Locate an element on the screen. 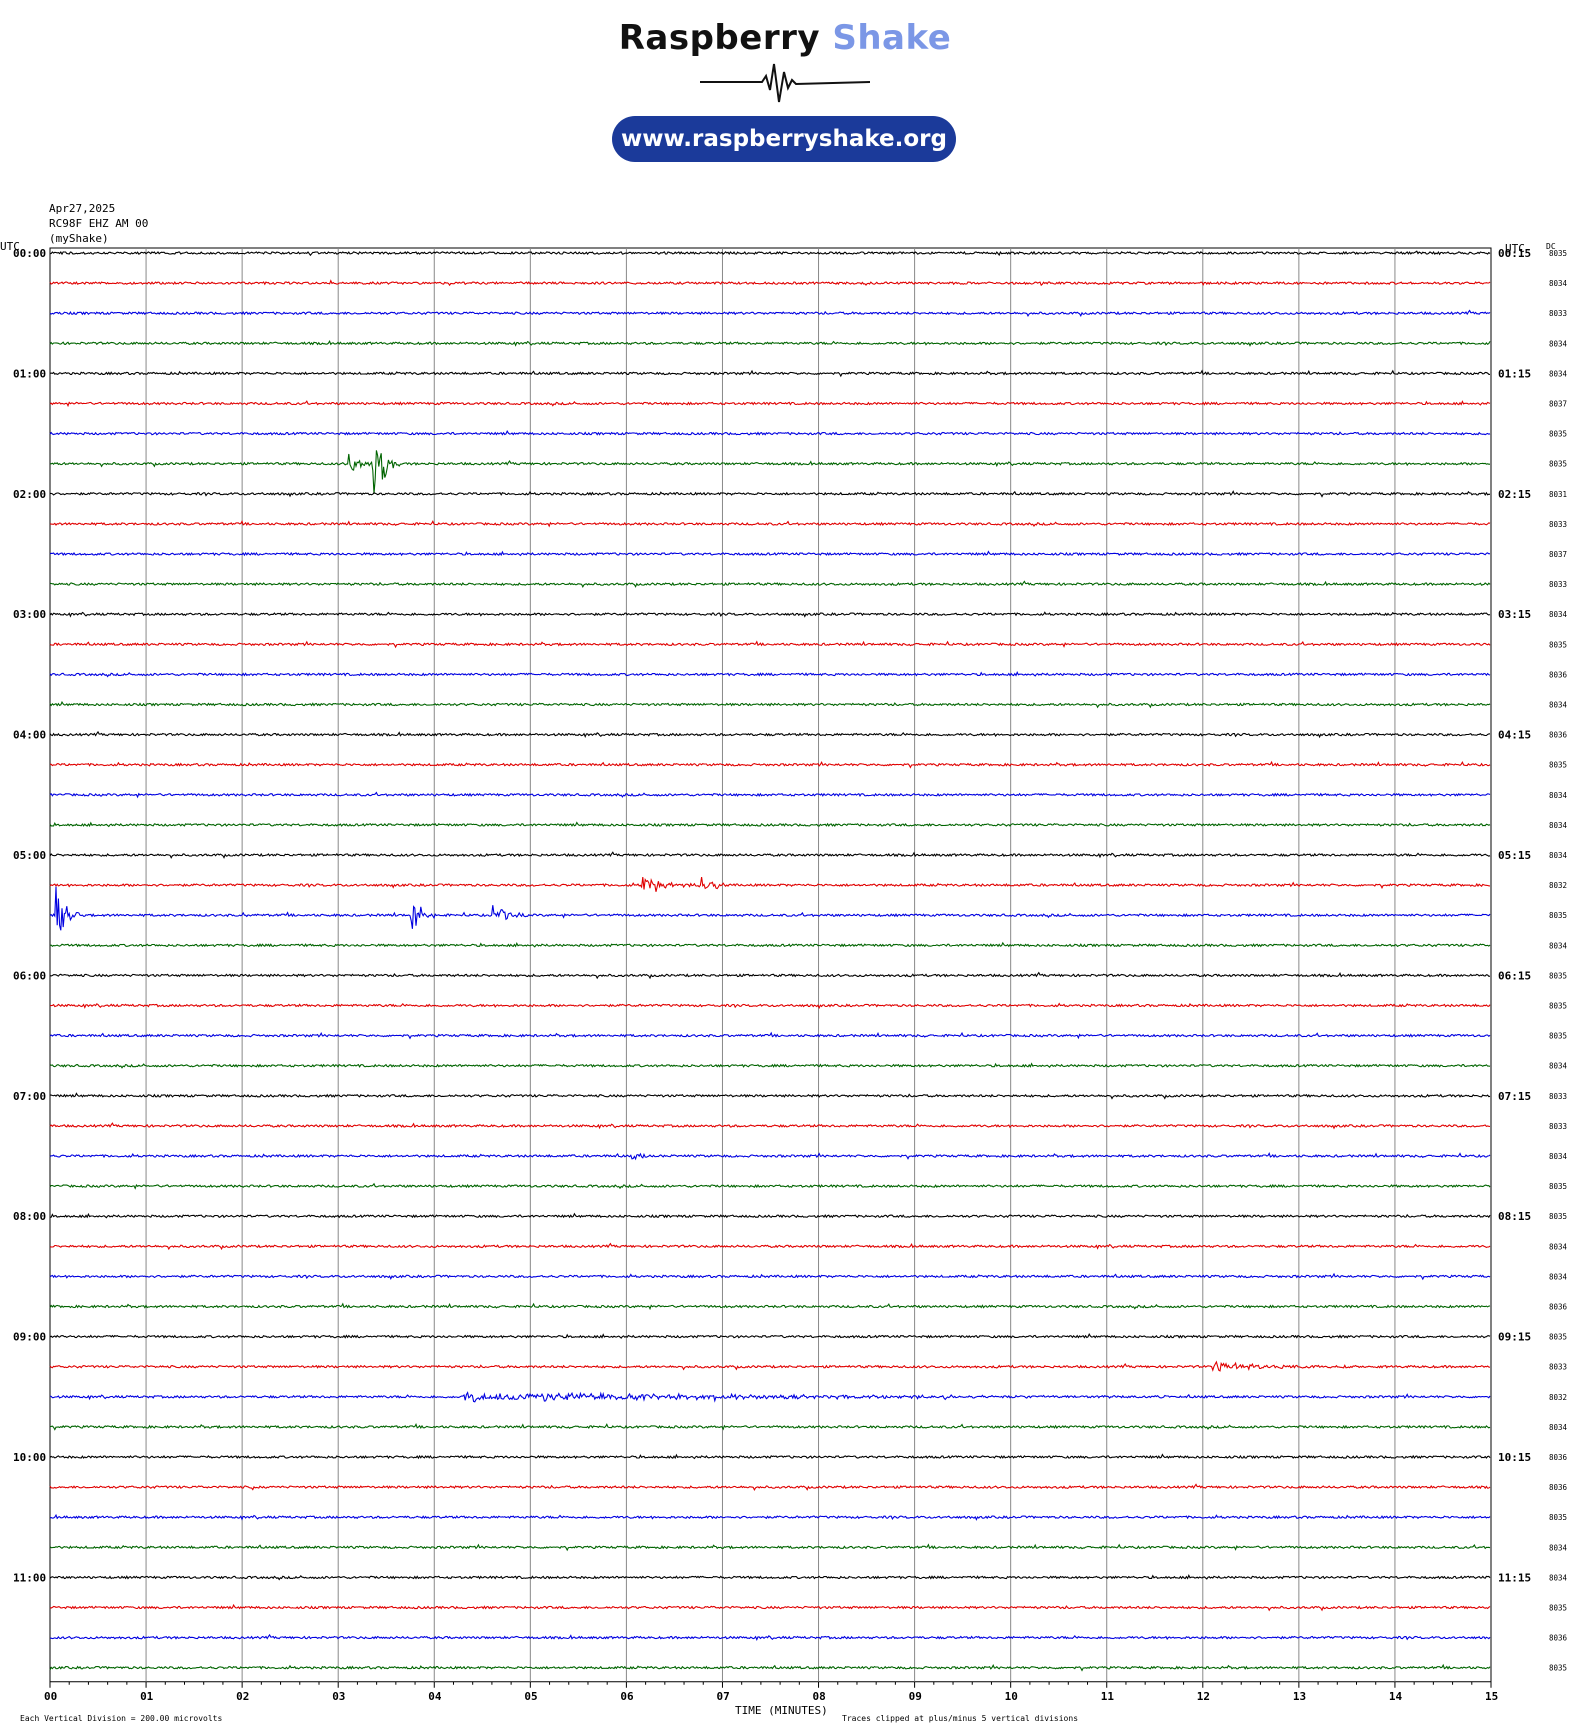 The image size is (1570, 1732). x-axis-title: TIME (MINUTES) is located at coordinates (781, 1710).